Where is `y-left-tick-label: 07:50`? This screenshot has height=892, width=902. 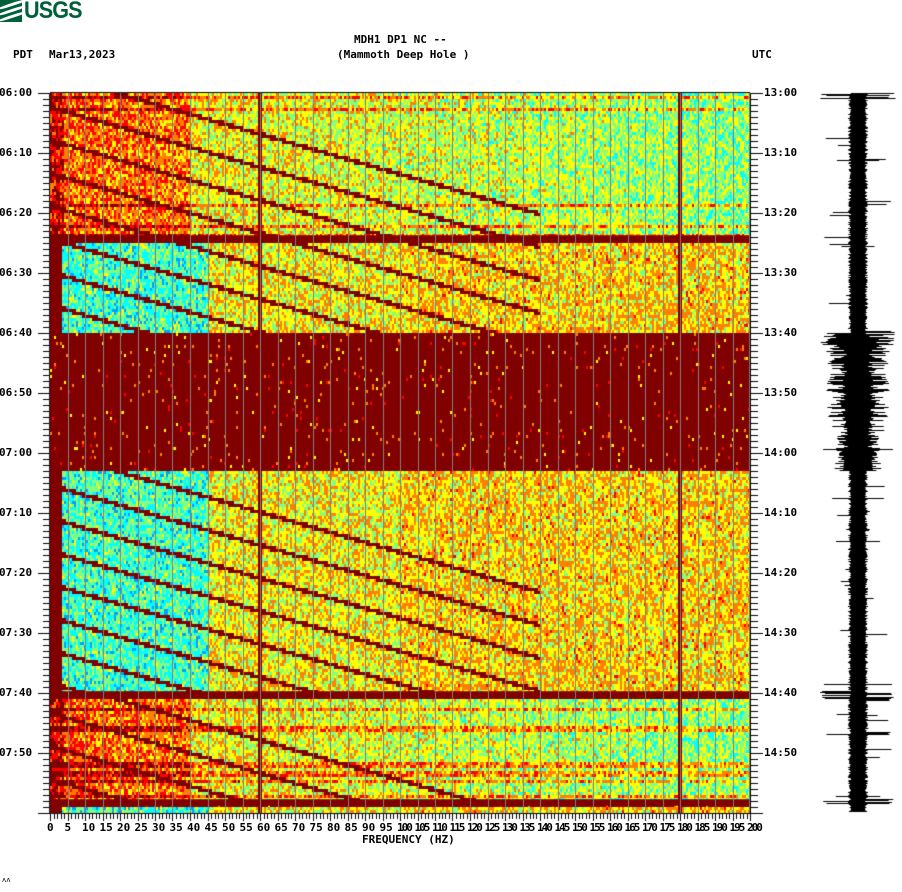
y-left-tick-label: 07:50 is located at coordinates (16, 752).